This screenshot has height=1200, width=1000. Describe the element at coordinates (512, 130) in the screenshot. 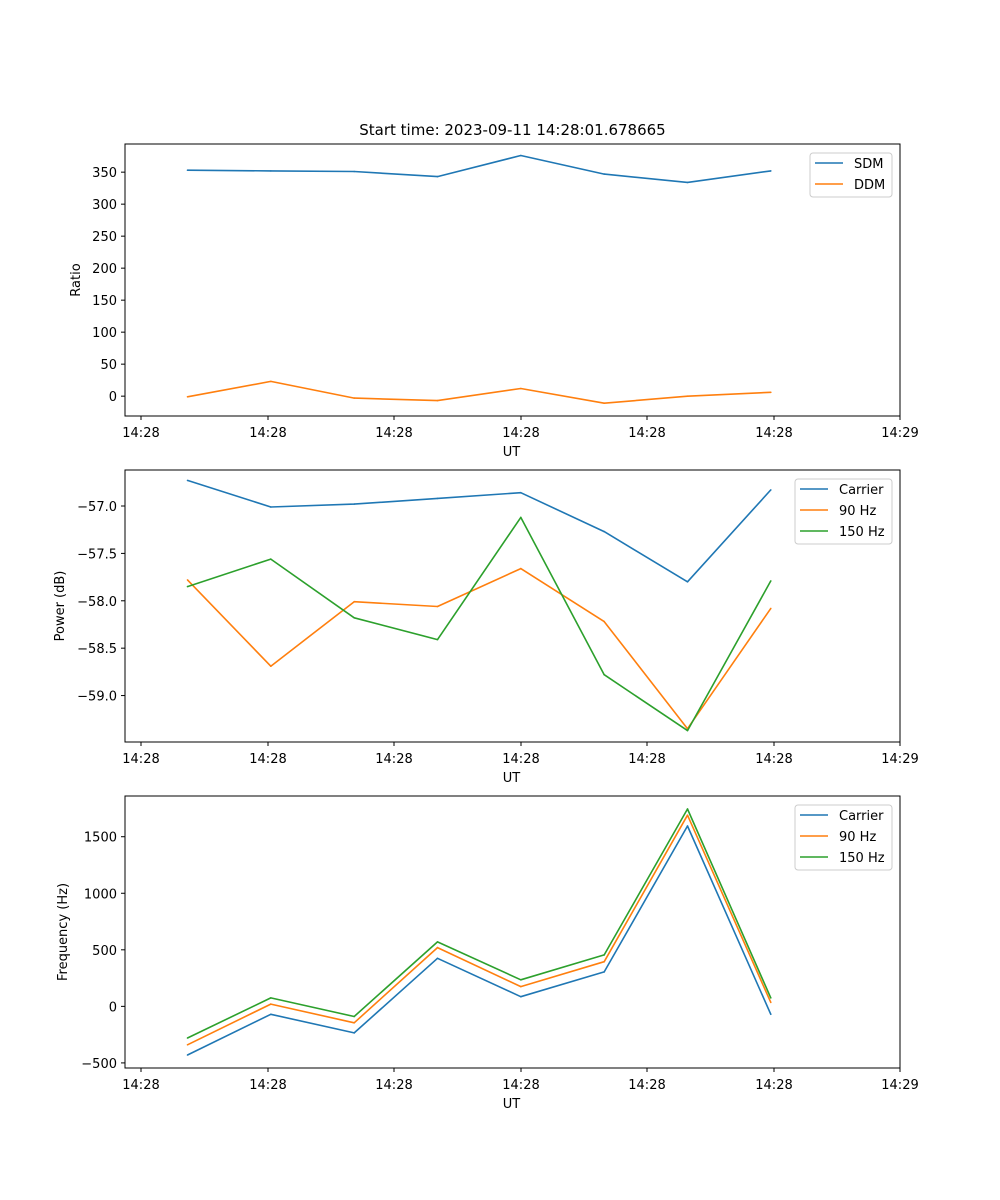

I see `chart-title: Start time: 2023-09-11 14:28:01.678665` at that location.